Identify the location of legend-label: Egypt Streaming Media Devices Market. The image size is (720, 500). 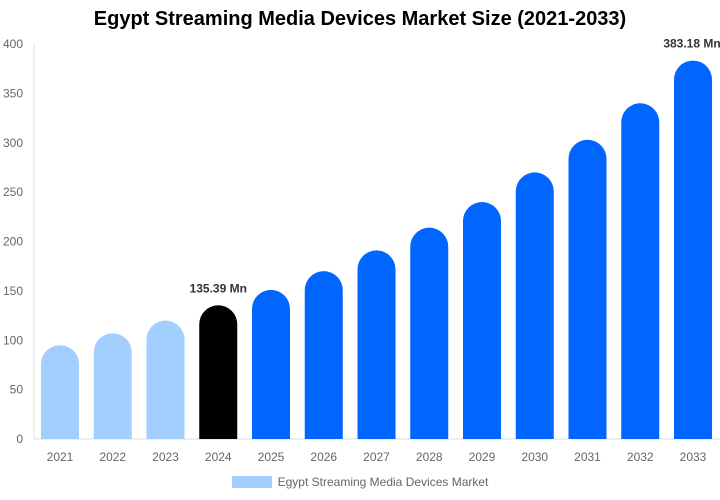
(383, 482).